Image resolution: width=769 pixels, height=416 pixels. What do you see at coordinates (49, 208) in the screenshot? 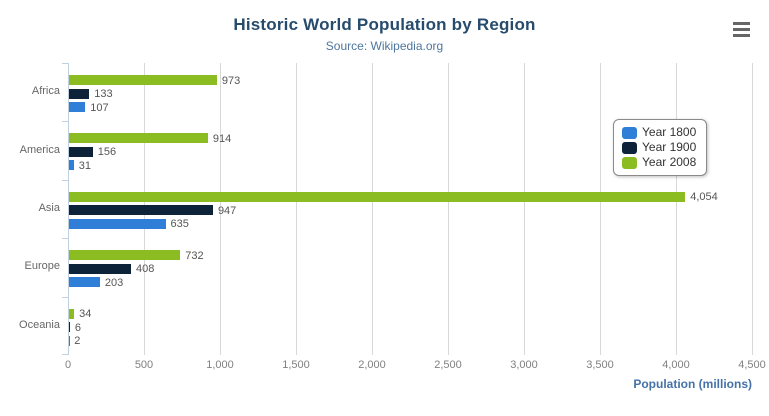
I see `category-label-asia: Asia` at bounding box center [49, 208].